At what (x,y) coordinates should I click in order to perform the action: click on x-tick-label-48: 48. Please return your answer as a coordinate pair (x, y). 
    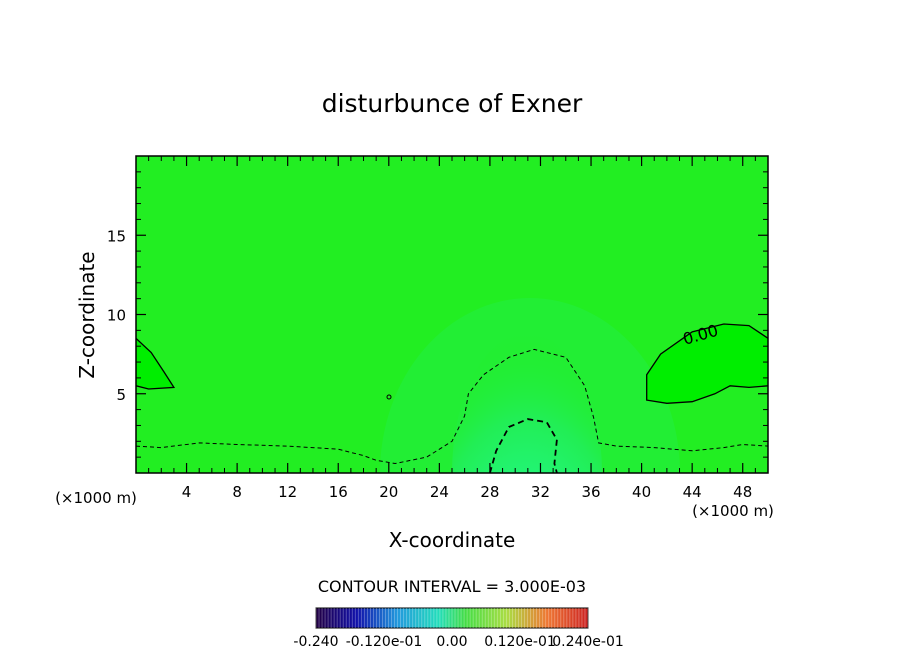
    Looking at the image, I should click on (742, 492).